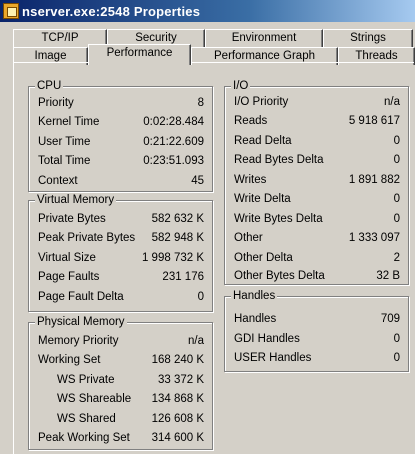 Image resolution: width=415 pixels, height=454 pixels. Describe the element at coordinates (317, 339) in the screenshot. I see `handles-row-gdi-handles: GDI Handles 0` at that location.